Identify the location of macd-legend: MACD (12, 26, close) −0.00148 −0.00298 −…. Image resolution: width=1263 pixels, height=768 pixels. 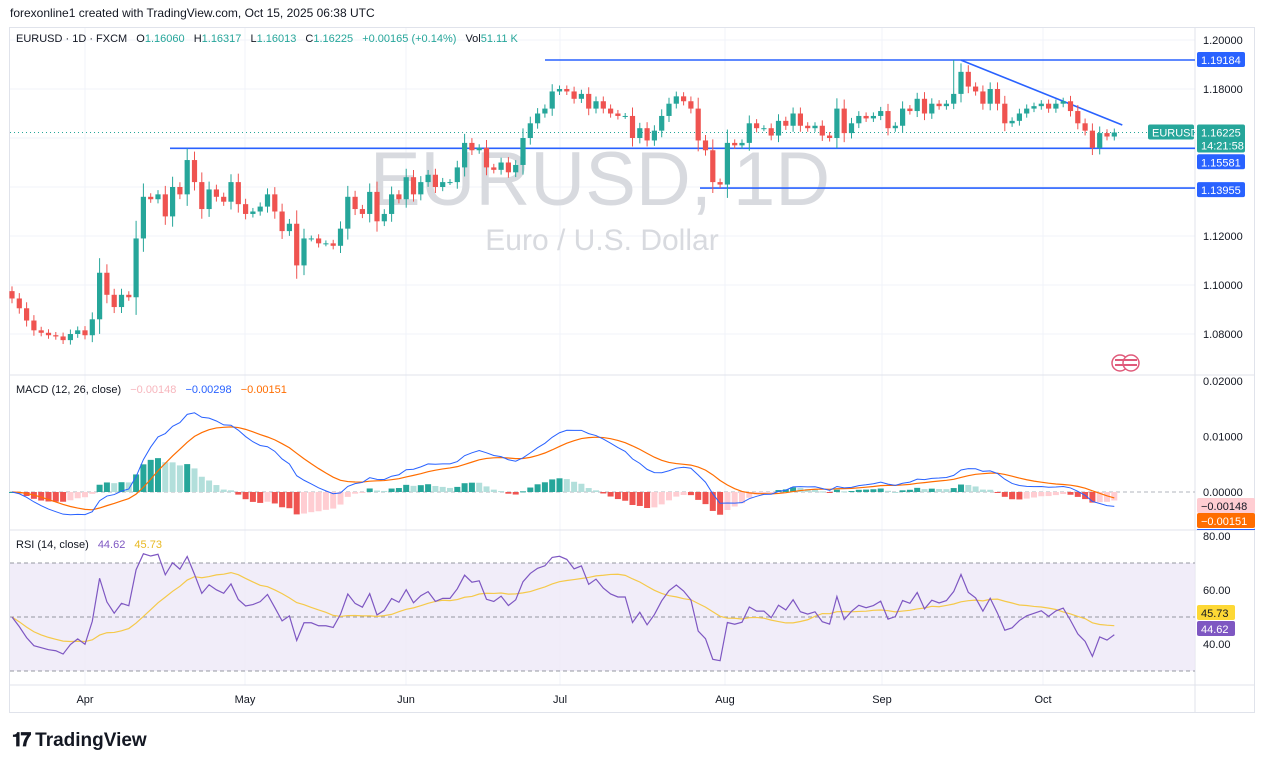
(154, 390).